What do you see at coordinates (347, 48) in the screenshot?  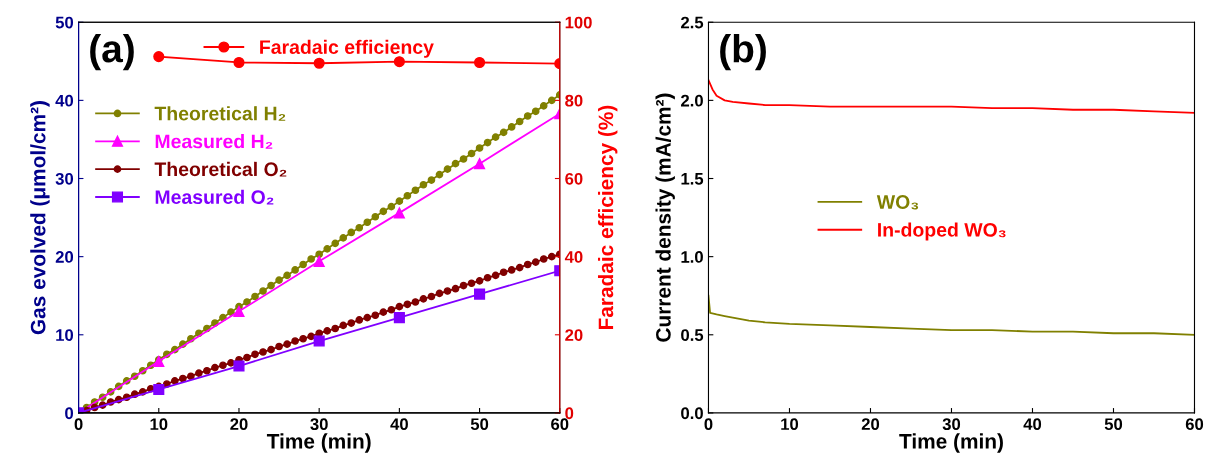 I see `legend-label: Faradaic efficiency` at bounding box center [347, 48].